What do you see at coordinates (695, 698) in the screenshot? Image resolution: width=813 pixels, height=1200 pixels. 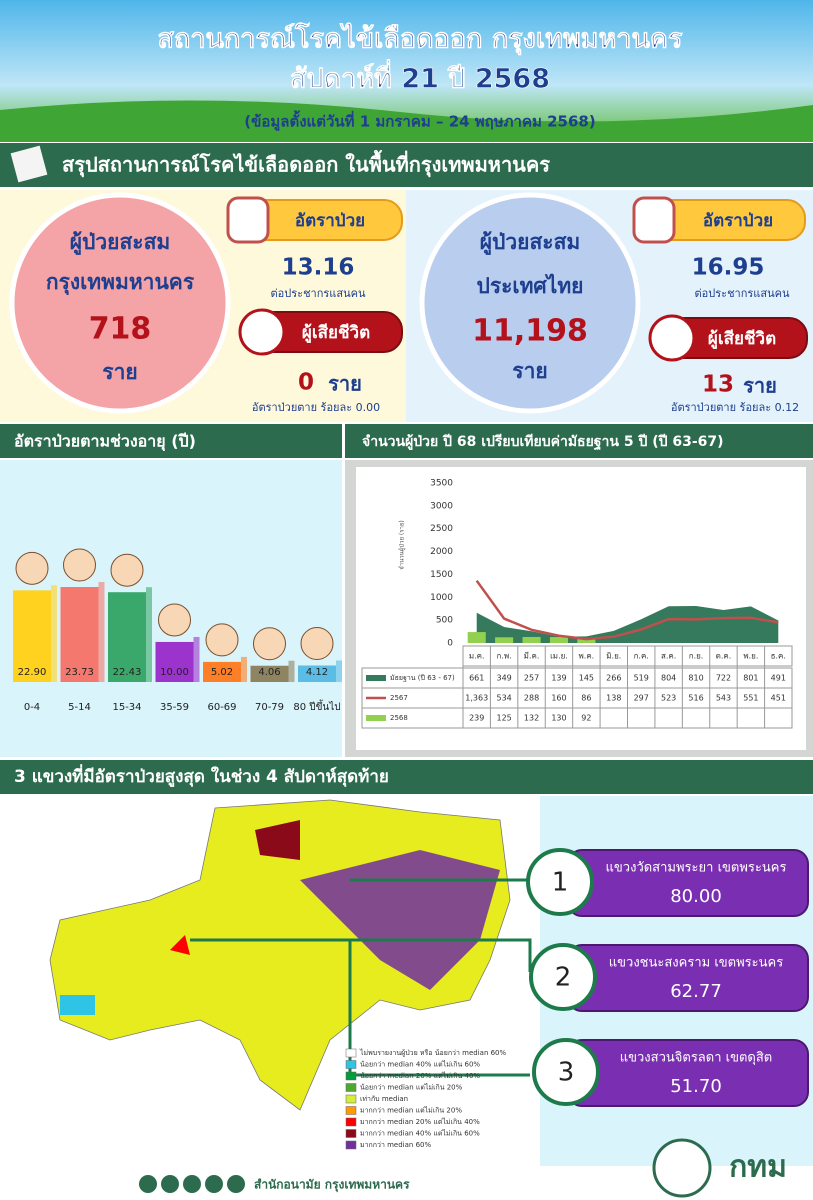 I see `table-value: 516` at bounding box center [695, 698].